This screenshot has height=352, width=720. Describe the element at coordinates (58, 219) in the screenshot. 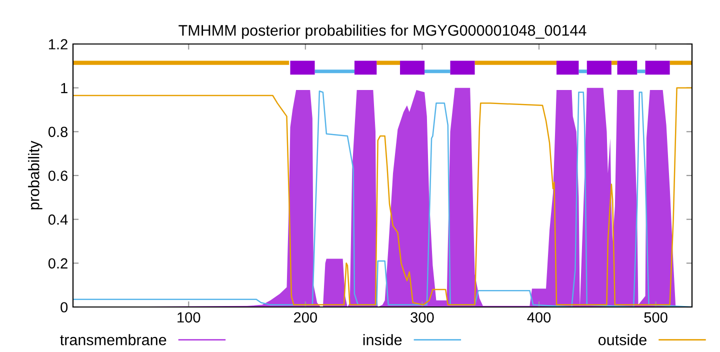

I see `y-tick-label: 0.4` at that location.